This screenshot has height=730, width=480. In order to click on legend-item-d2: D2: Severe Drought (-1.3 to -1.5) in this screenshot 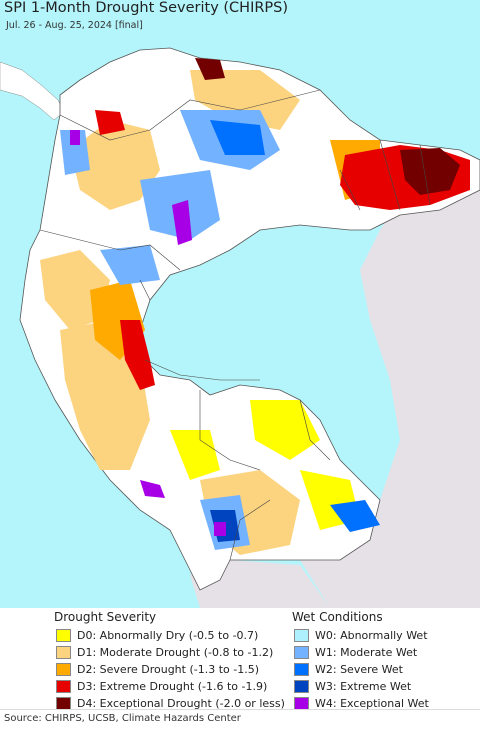, I will do `click(157, 669)`.